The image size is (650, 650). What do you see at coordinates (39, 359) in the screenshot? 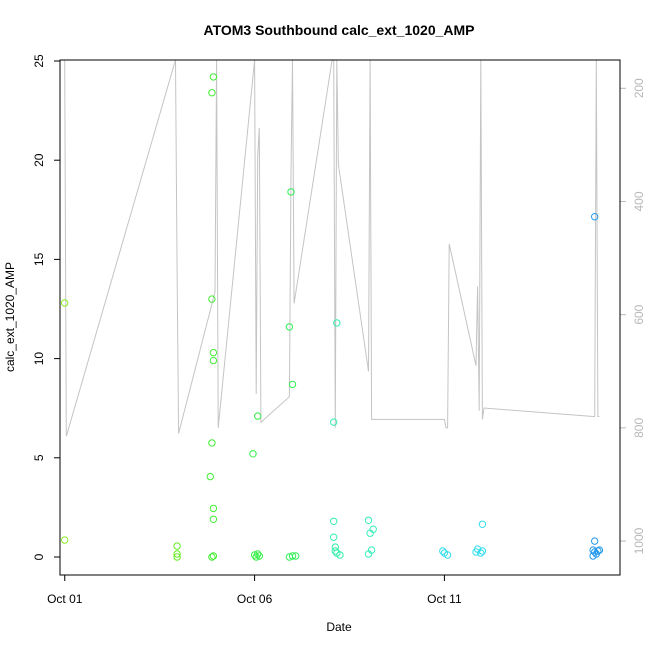
I see `y-tick-label: 10` at bounding box center [39, 359].